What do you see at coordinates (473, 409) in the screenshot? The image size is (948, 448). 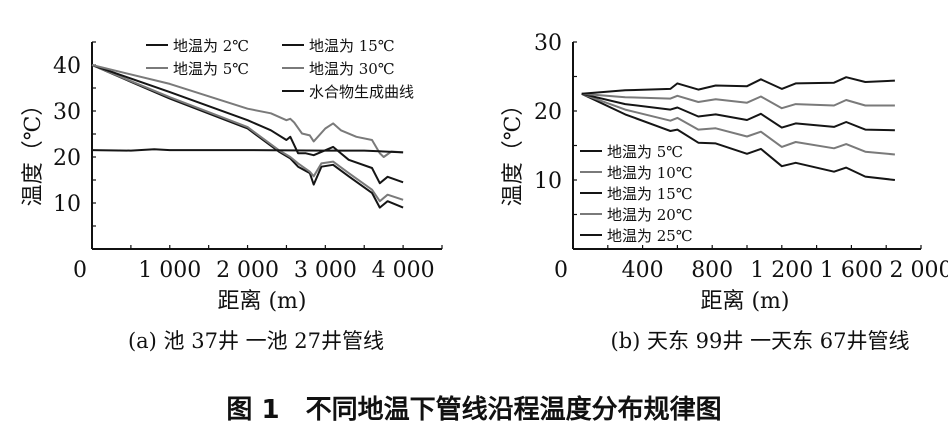 I see `figure-caption: 图 1 不同地温下管线沿程温度分布规律图` at bounding box center [473, 409].